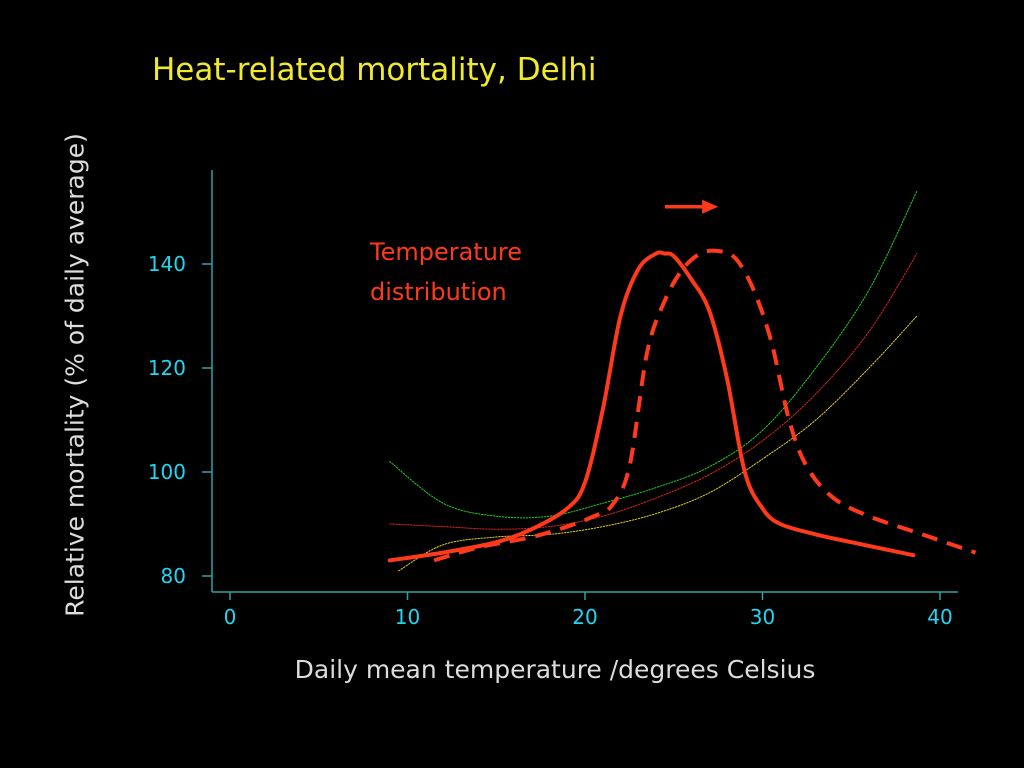  Describe the element at coordinates (438, 292) in the screenshot. I see `annotation-line-2: distribution` at that location.